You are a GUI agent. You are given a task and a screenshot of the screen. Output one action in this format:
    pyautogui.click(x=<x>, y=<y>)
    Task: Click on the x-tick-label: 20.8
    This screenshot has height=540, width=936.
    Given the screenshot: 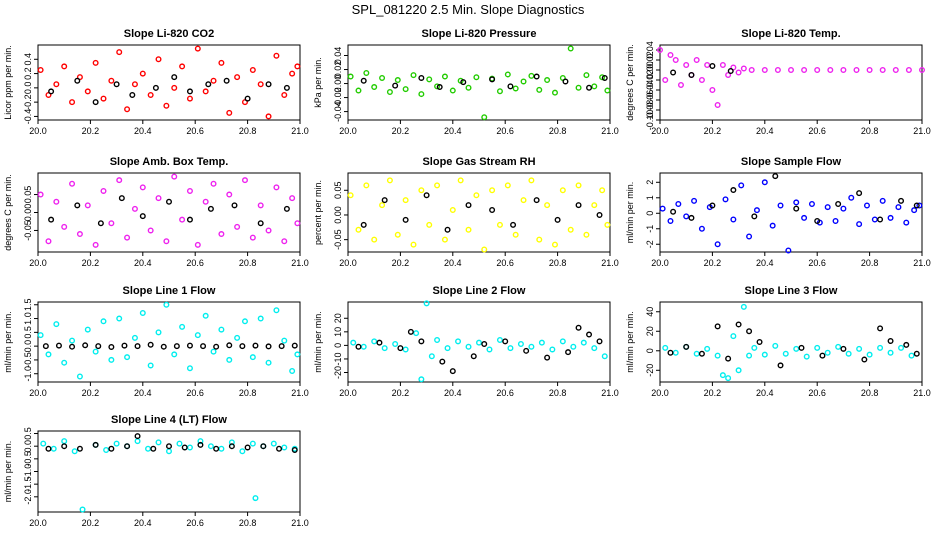 What is the action you would take?
    pyautogui.click(x=248, y=393)
    